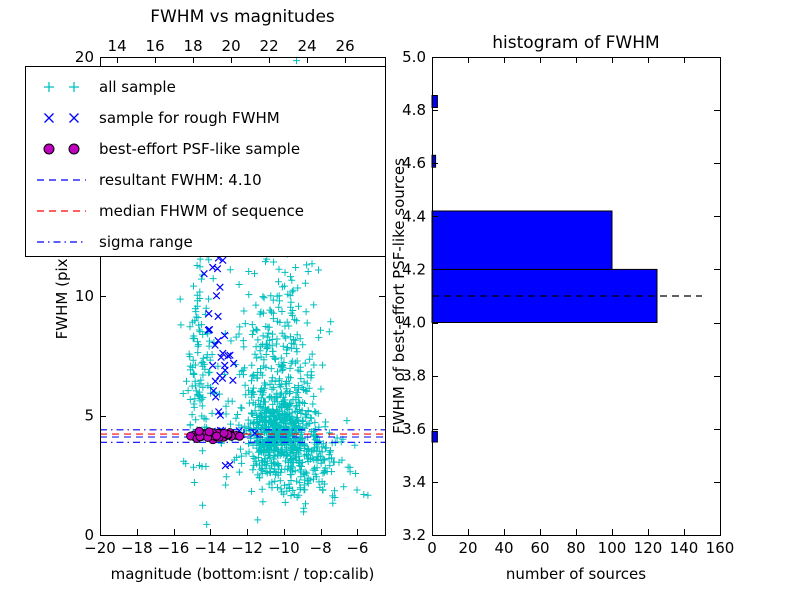  I want to click on legend-item-median-fhwm-of-sequence: median FHWM of sequence, so click(209, 210).